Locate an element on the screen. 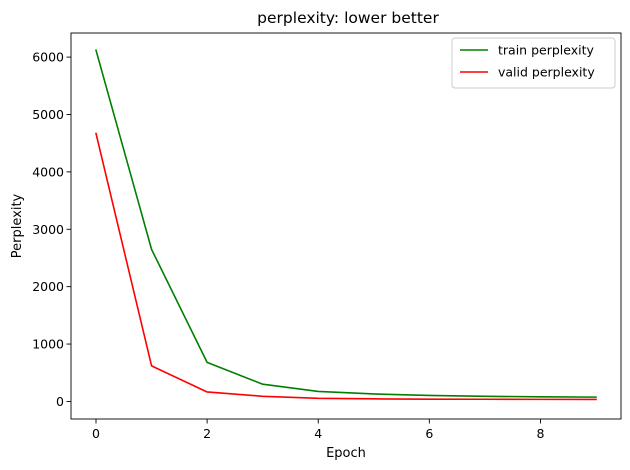  chart-title: perplexity: lower better is located at coordinates (348, 18).